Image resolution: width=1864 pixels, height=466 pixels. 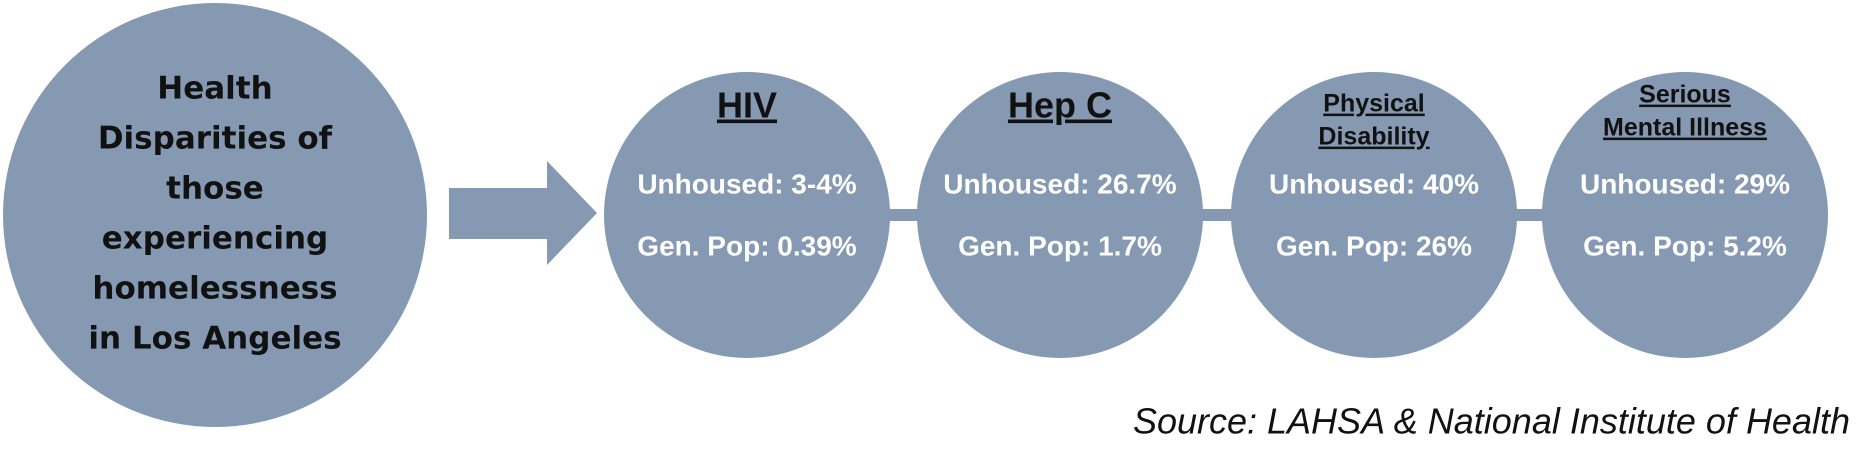 I want to click on node-title: Physical, so click(x=1373, y=104).